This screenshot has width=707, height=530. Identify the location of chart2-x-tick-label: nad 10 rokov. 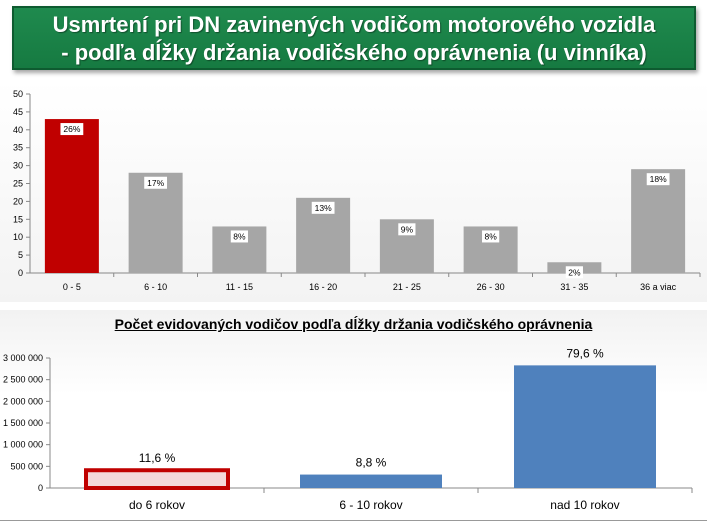
(584, 505).